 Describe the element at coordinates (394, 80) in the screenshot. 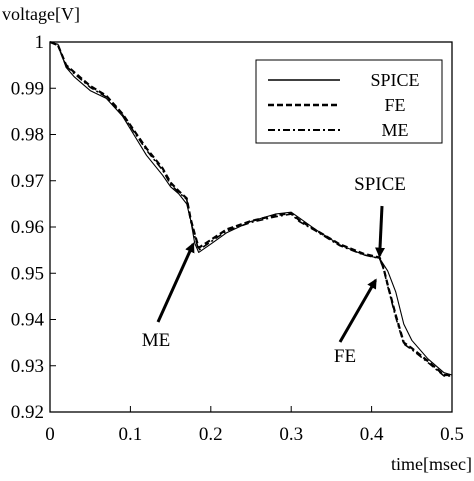

I see `legend-label-spice: SPICE` at that location.